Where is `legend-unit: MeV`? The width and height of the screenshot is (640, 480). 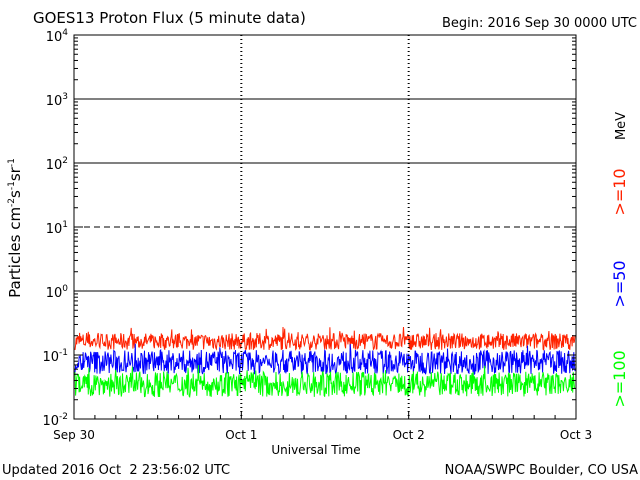 legend-unit: MeV is located at coordinates (621, 126).